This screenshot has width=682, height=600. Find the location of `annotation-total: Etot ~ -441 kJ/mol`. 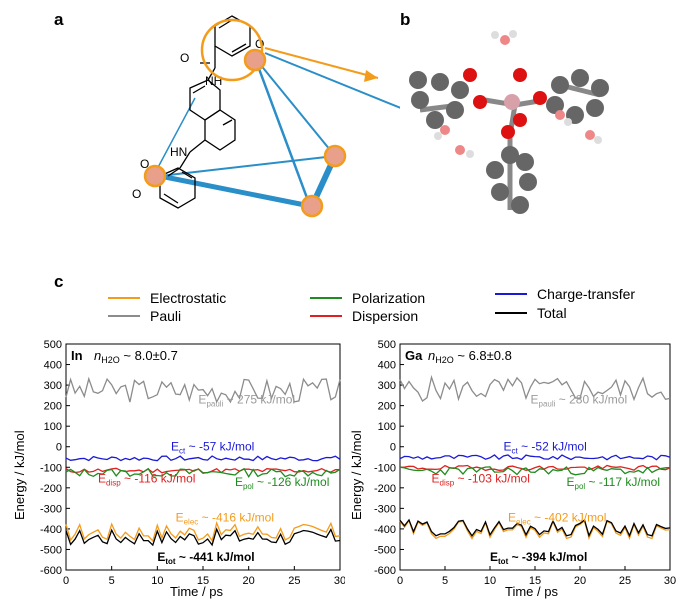

annotation-total: Etot ~ -441 kJ/mol is located at coordinates (205, 558).